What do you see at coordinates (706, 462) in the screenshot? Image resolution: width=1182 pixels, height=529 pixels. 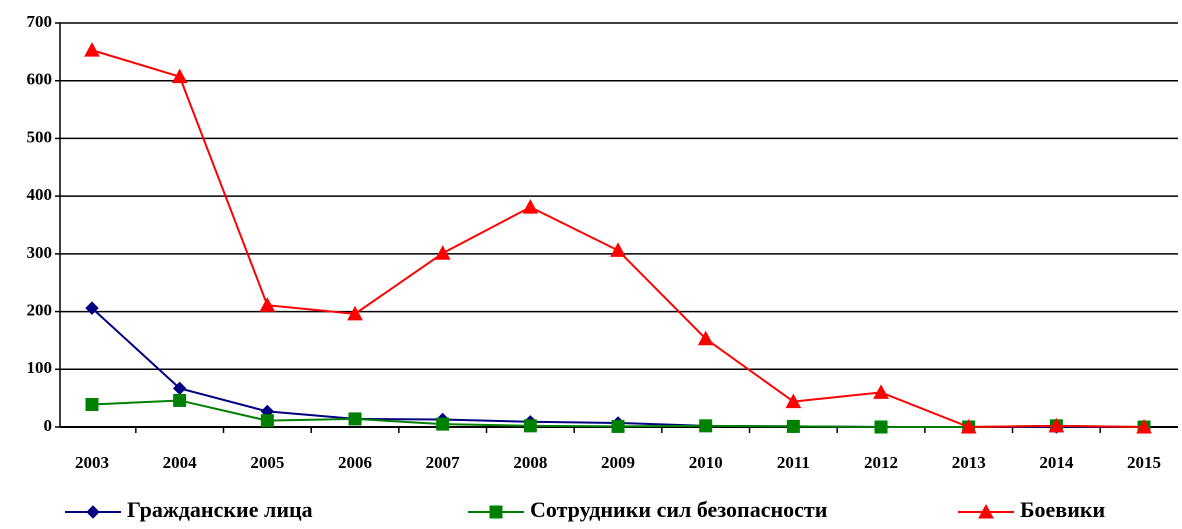 I see `x-tick-label: 2010` at bounding box center [706, 462].